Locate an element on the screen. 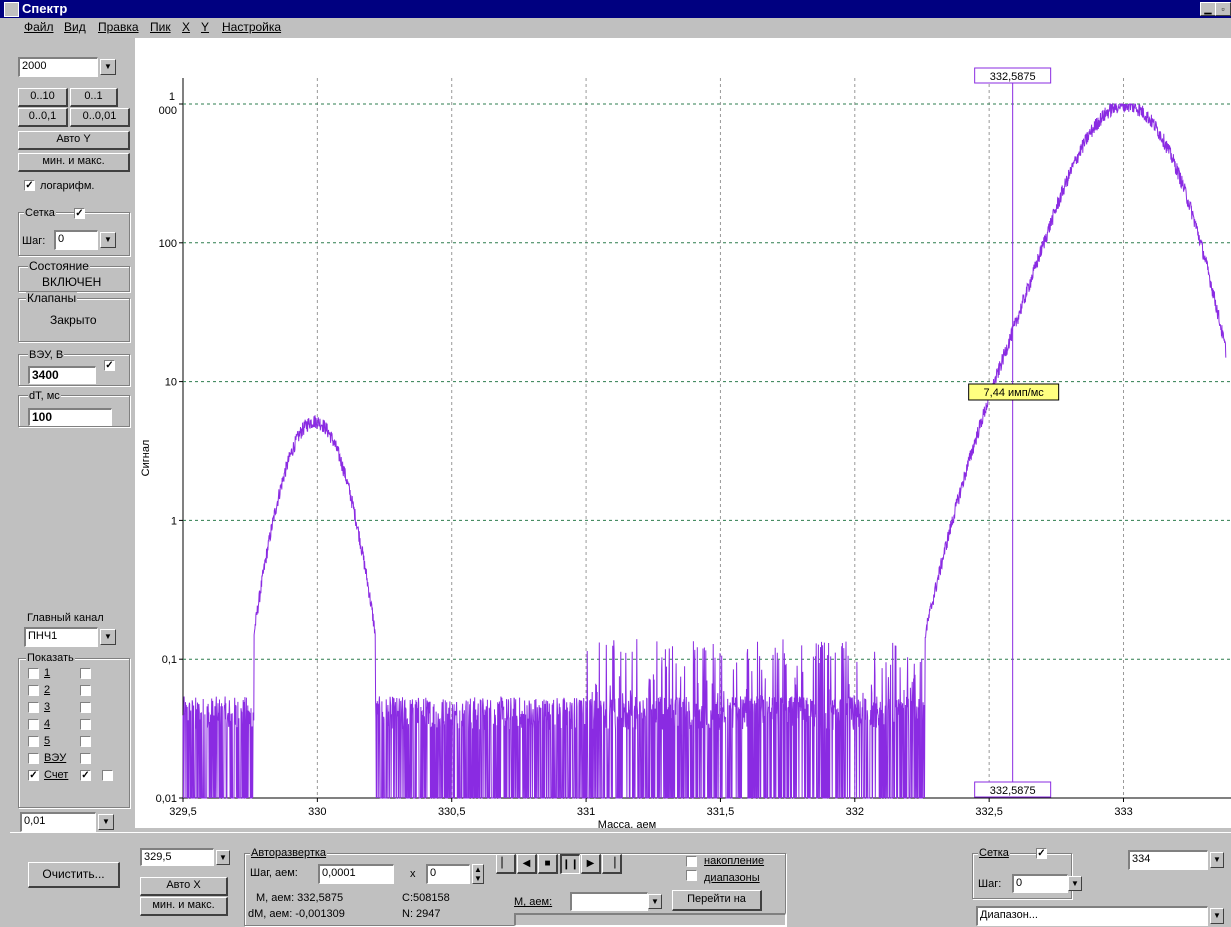  tooltip-label: 7,44 имп/мс is located at coordinates (1014, 393).